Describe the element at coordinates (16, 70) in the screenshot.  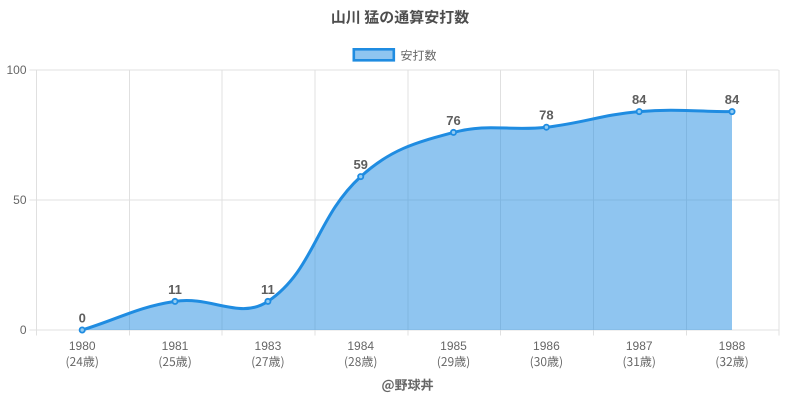
I see `svg-text: 100` at that location.